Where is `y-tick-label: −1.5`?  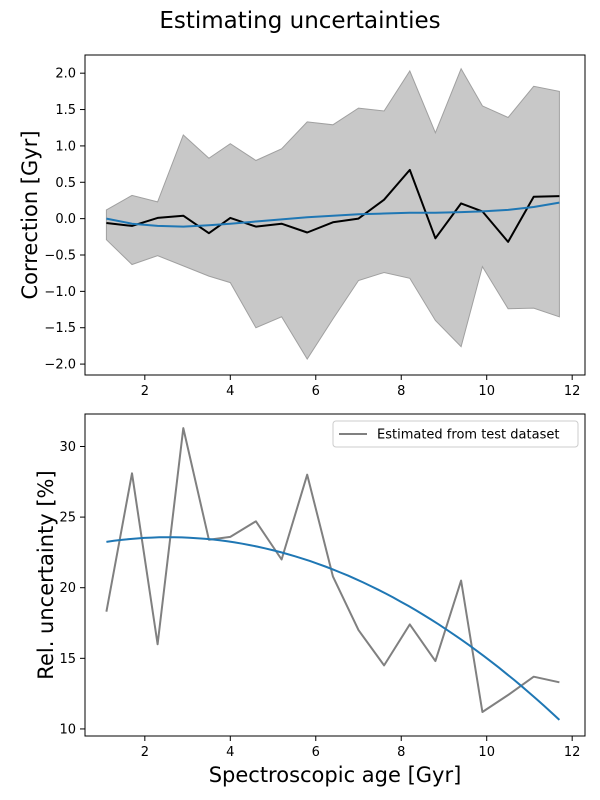
y-tick-label: −1.5 is located at coordinates (60, 328).